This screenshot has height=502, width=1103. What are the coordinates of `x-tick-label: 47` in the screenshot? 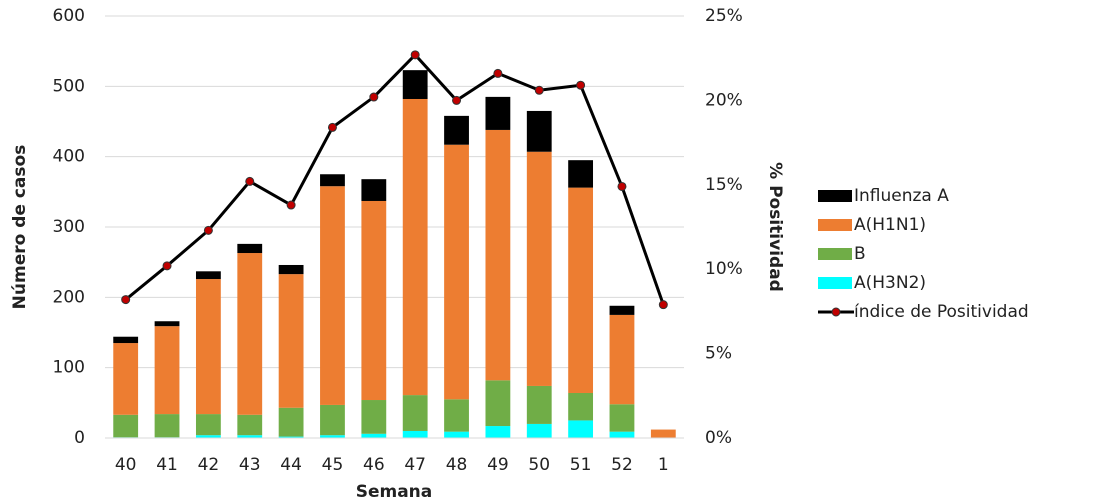 It's located at (415, 465).